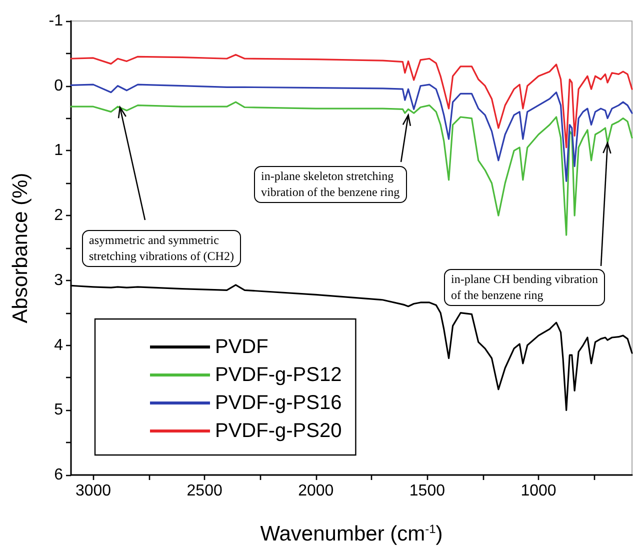 This screenshot has height=552, width=633. Describe the element at coordinates (93, 491) in the screenshot. I see `x-tick-label: 3000` at that location.